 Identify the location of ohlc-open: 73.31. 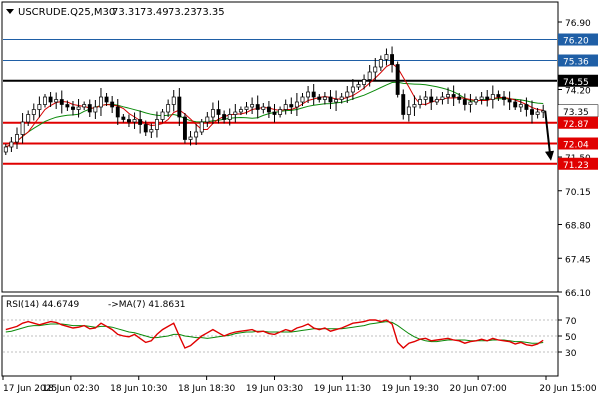
(126, 12).